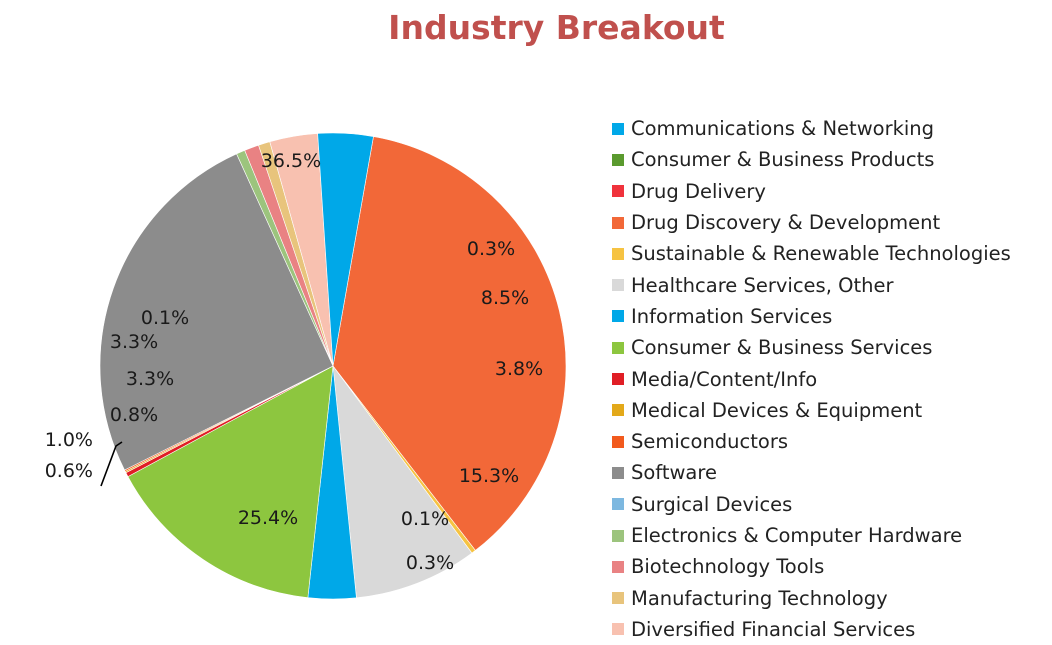 The height and width of the screenshot is (645, 1052). Describe the element at coordinates (505, 298) in the screenshot. I see `data-label: 8.5%` at that location.